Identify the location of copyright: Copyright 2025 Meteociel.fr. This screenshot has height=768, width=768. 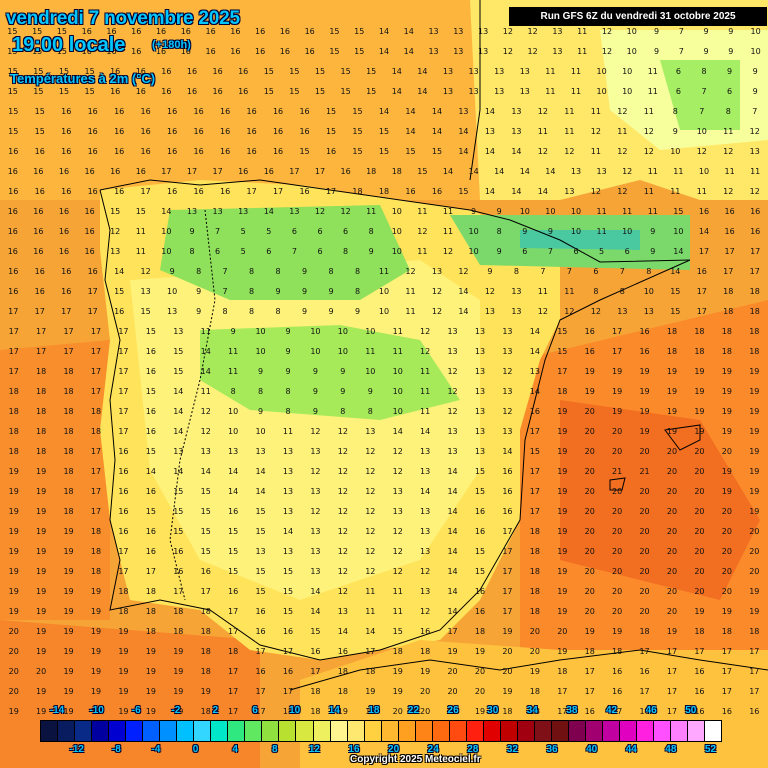
(415, 759).